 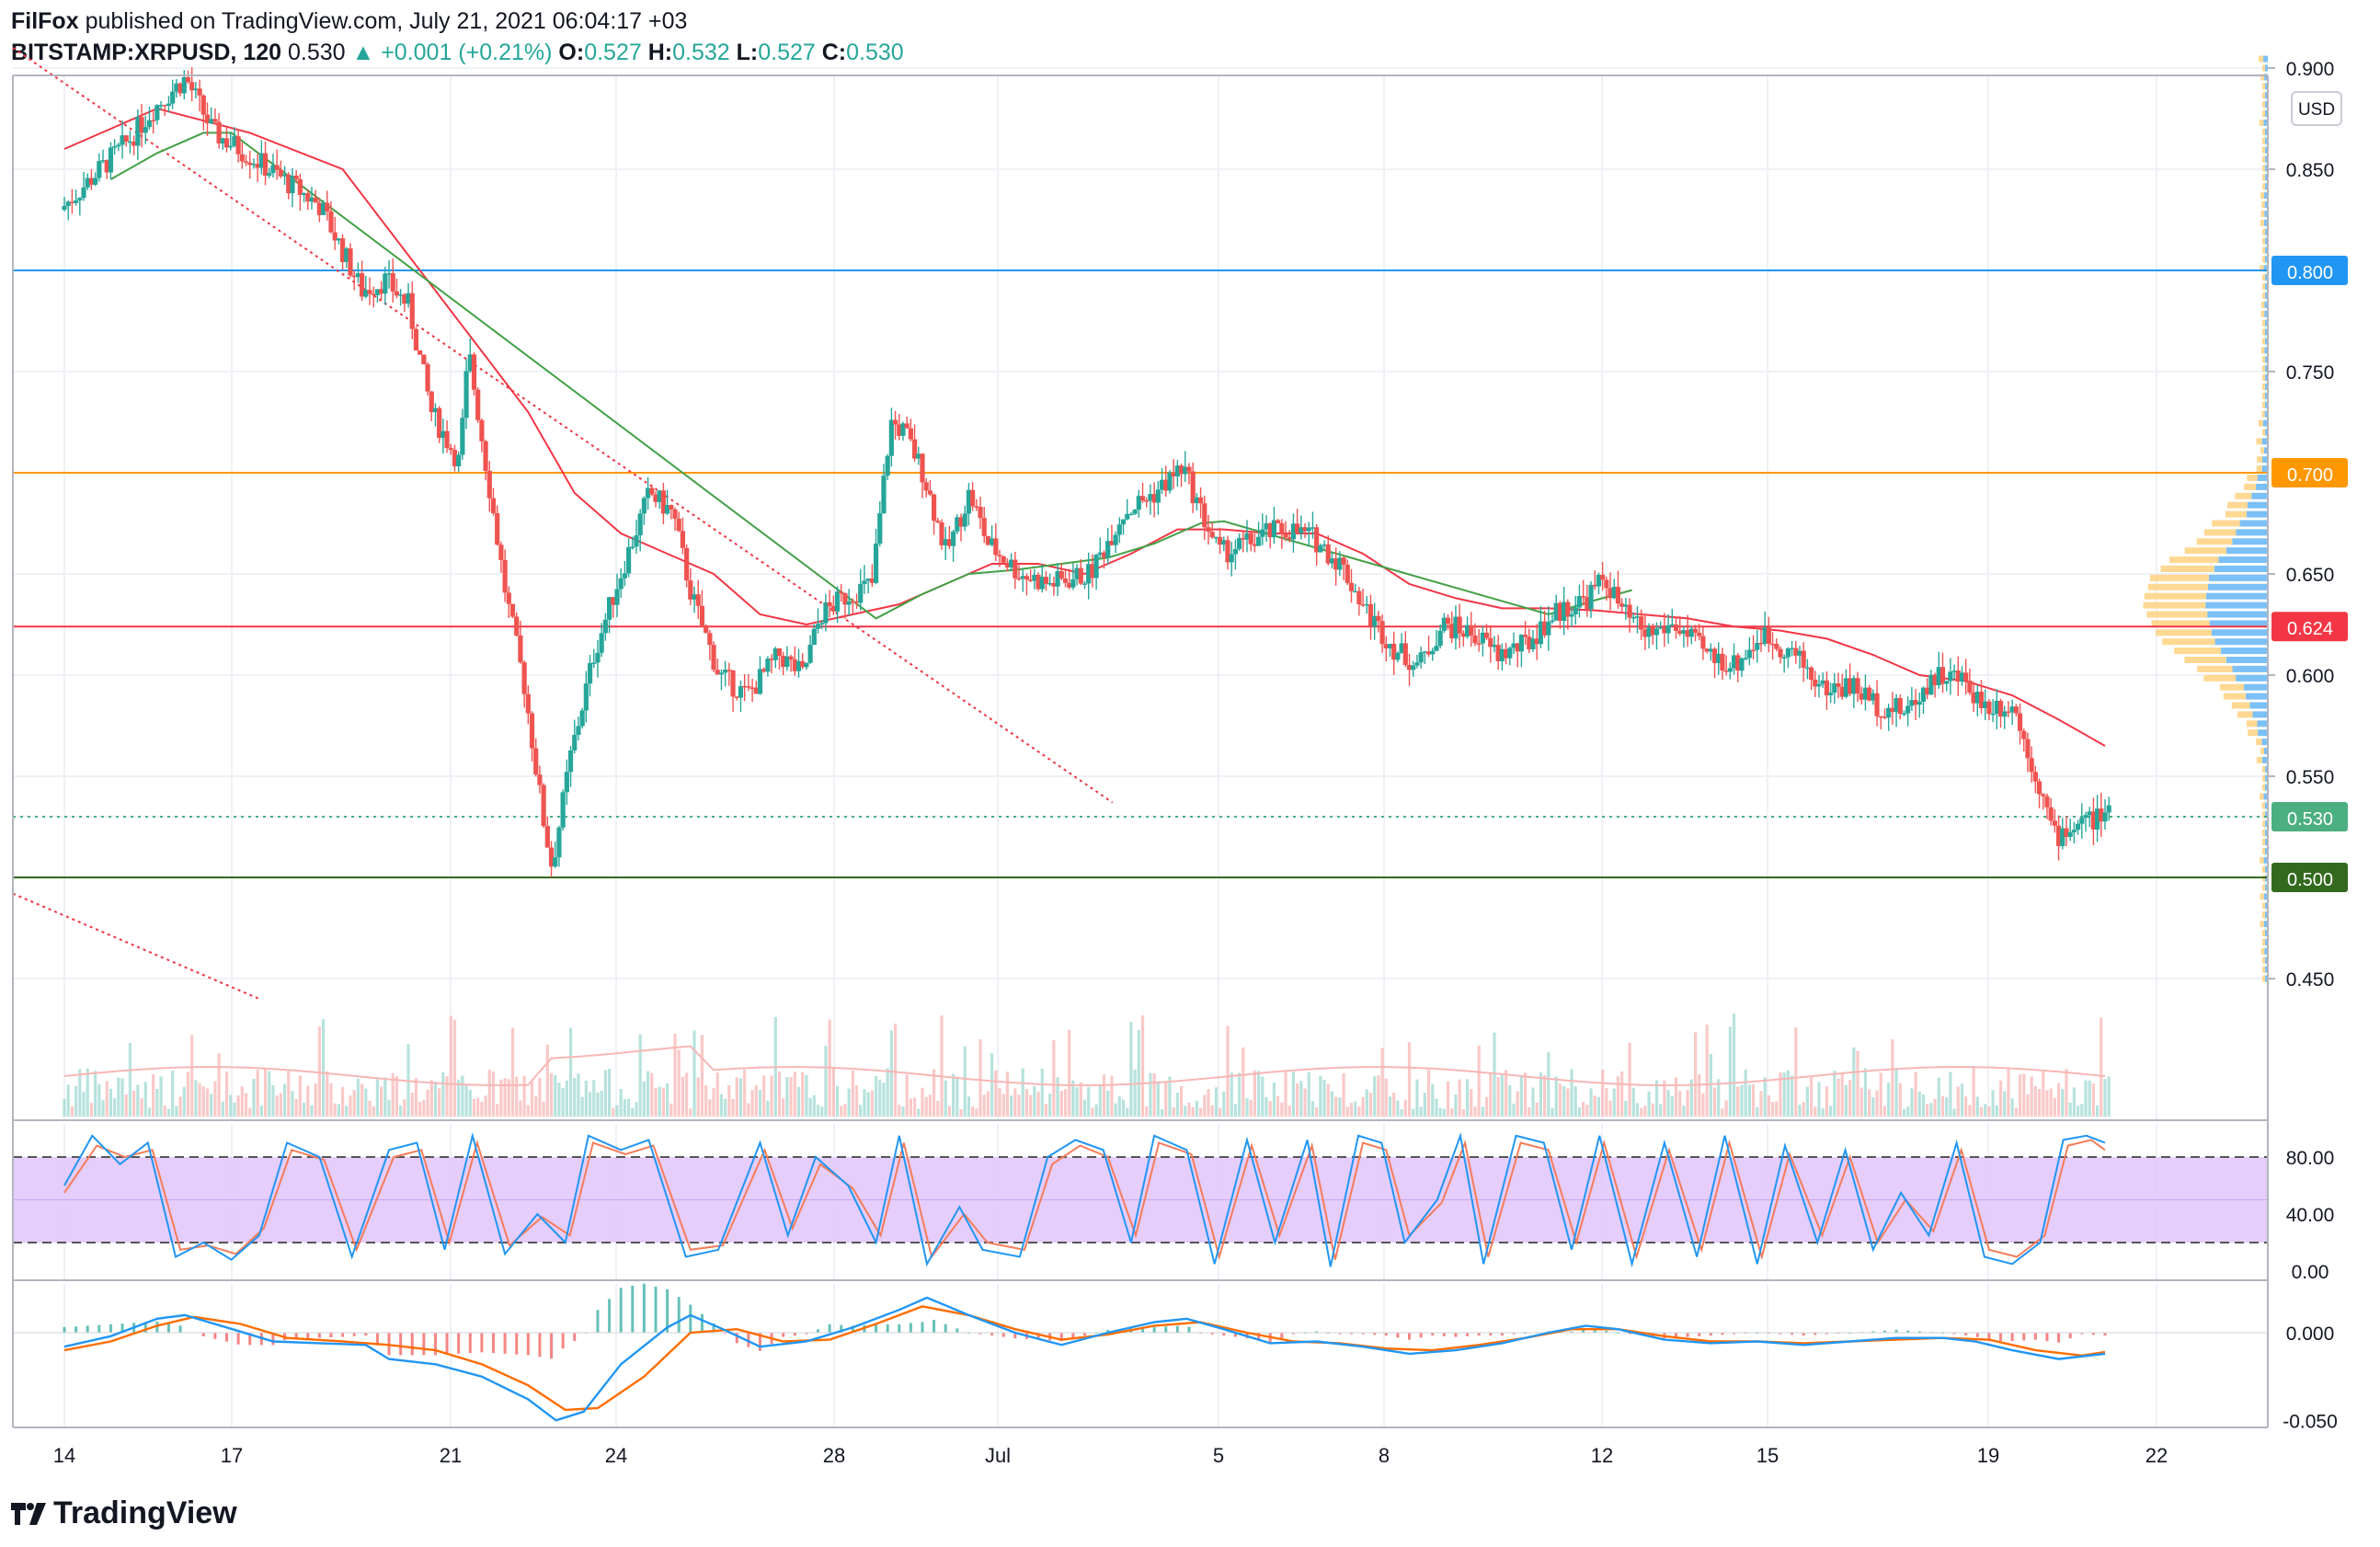 I want to click on tradingview-logo: TradingView, so click(x=124, y=1513).